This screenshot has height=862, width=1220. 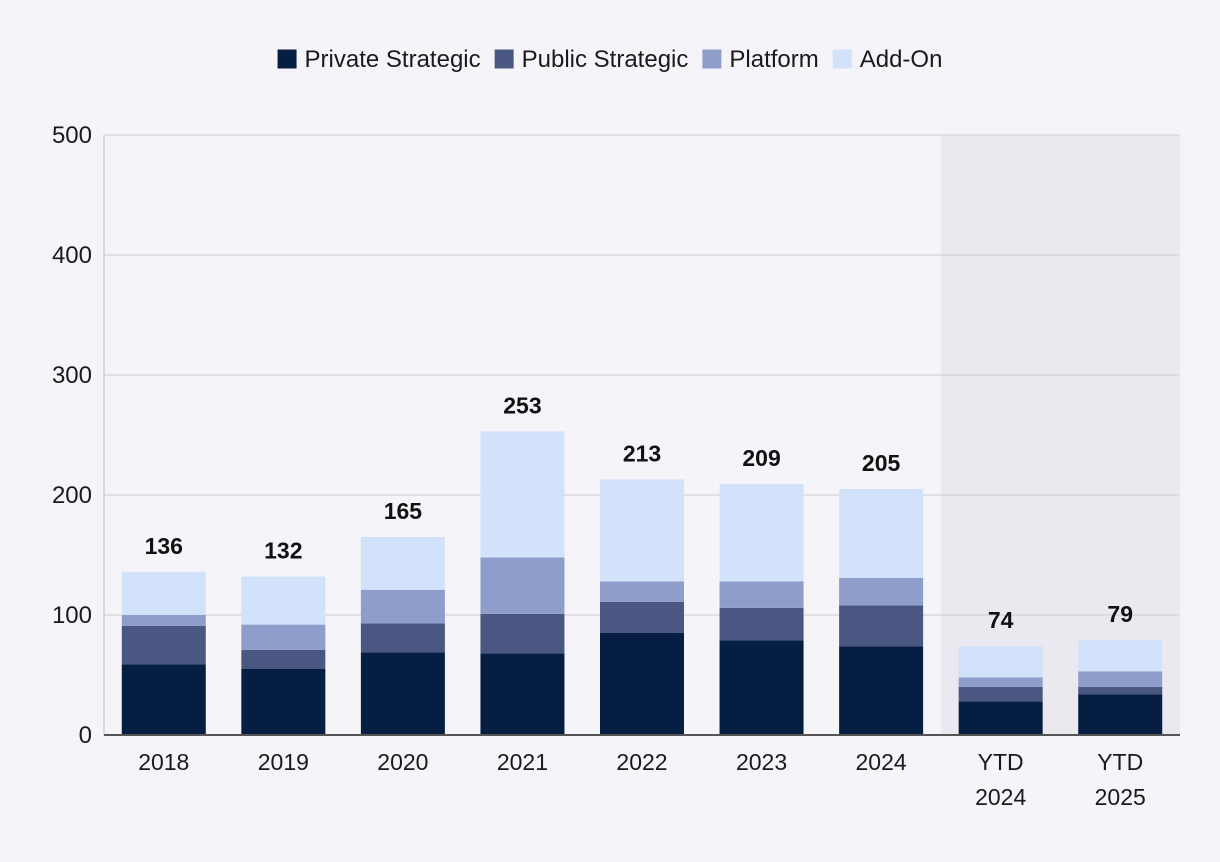 What do you see at coordinates (283, 551) in the screenshot?
I see `total-label-2019: 132` at bounding box center [283, 551].